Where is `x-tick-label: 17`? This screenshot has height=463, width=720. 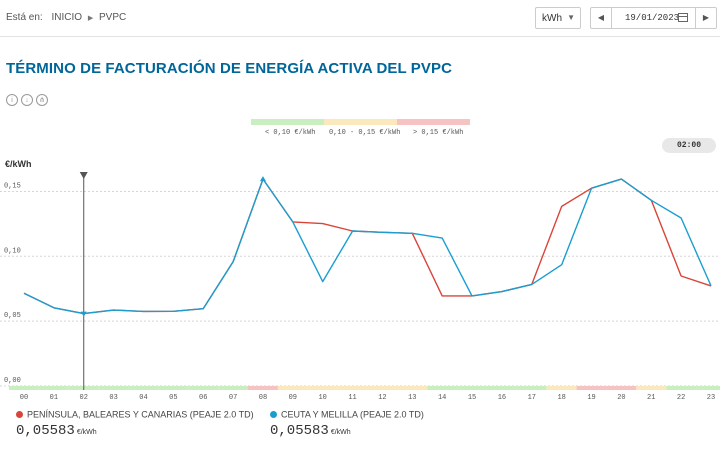 x-tick-label: 17 is located at coordinates (532, 398).